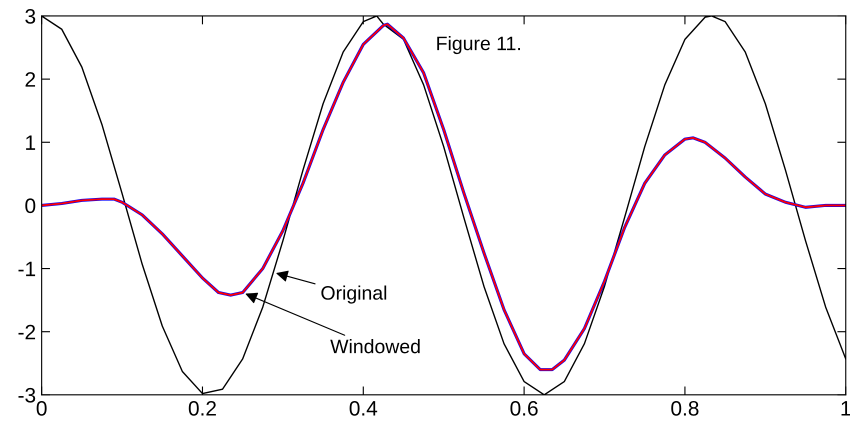 The width and height of the screenshot is (850, 432). What do you see at coordinates (478, 45) in the screenshot?
I see `annotation: Figure 11.` at bounding box center [478, 45].